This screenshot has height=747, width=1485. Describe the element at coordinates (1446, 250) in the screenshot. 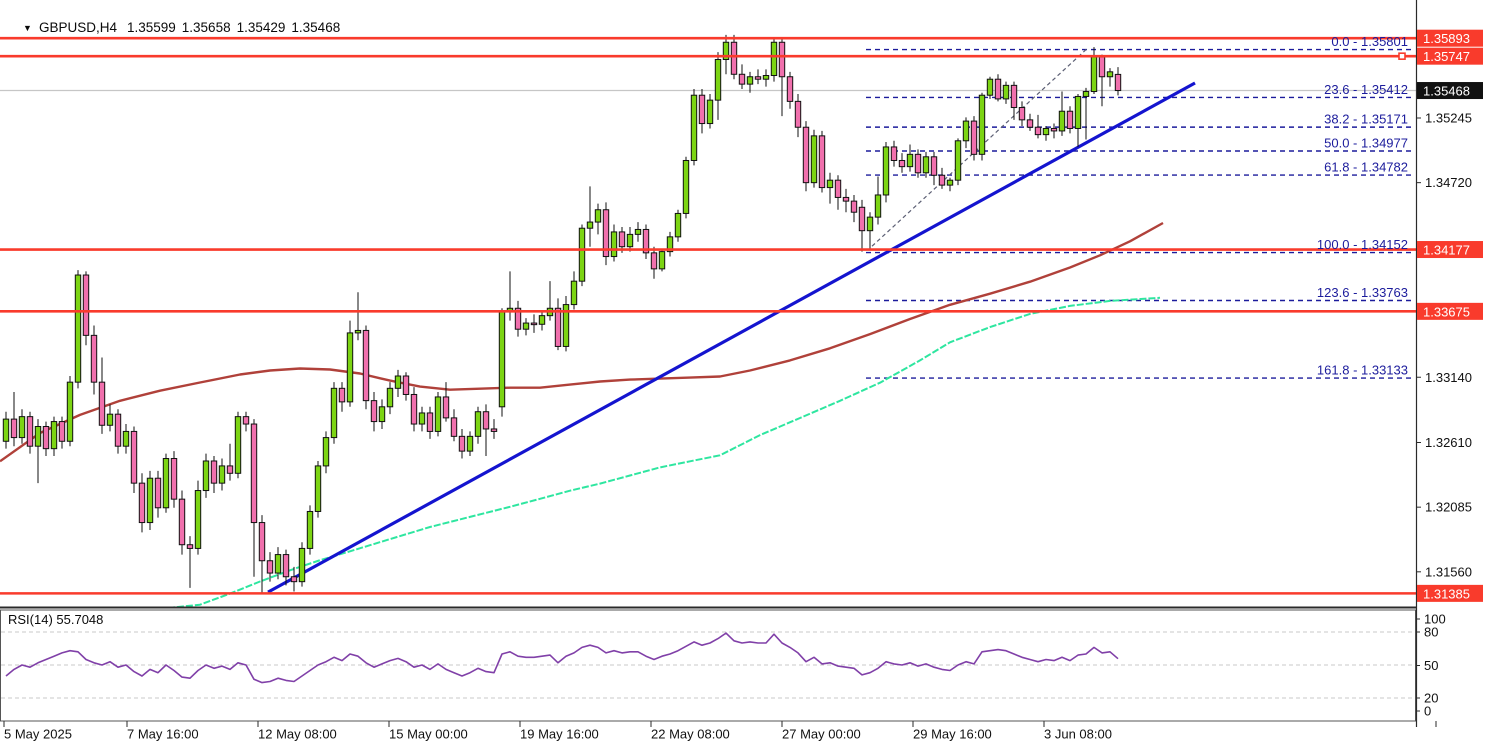

I see `price-tag-text: 1.34177` at that location.